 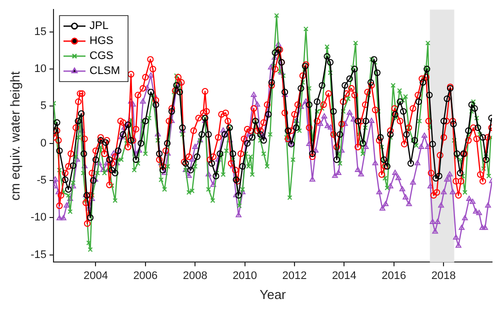 What do you see at coordinates (245, 276) in the screenshot?
I see `x-tick-label: 2010` at bounding box center [245, 276].